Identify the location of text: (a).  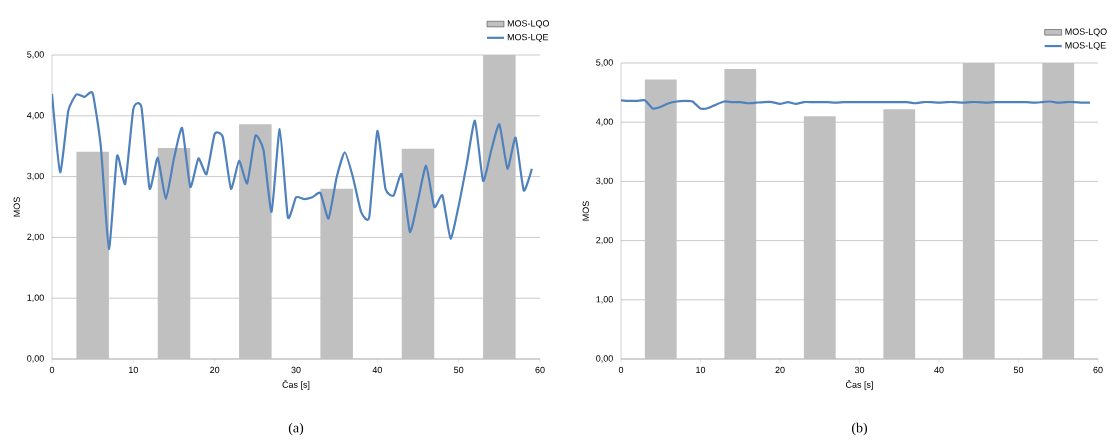
(296, 429).